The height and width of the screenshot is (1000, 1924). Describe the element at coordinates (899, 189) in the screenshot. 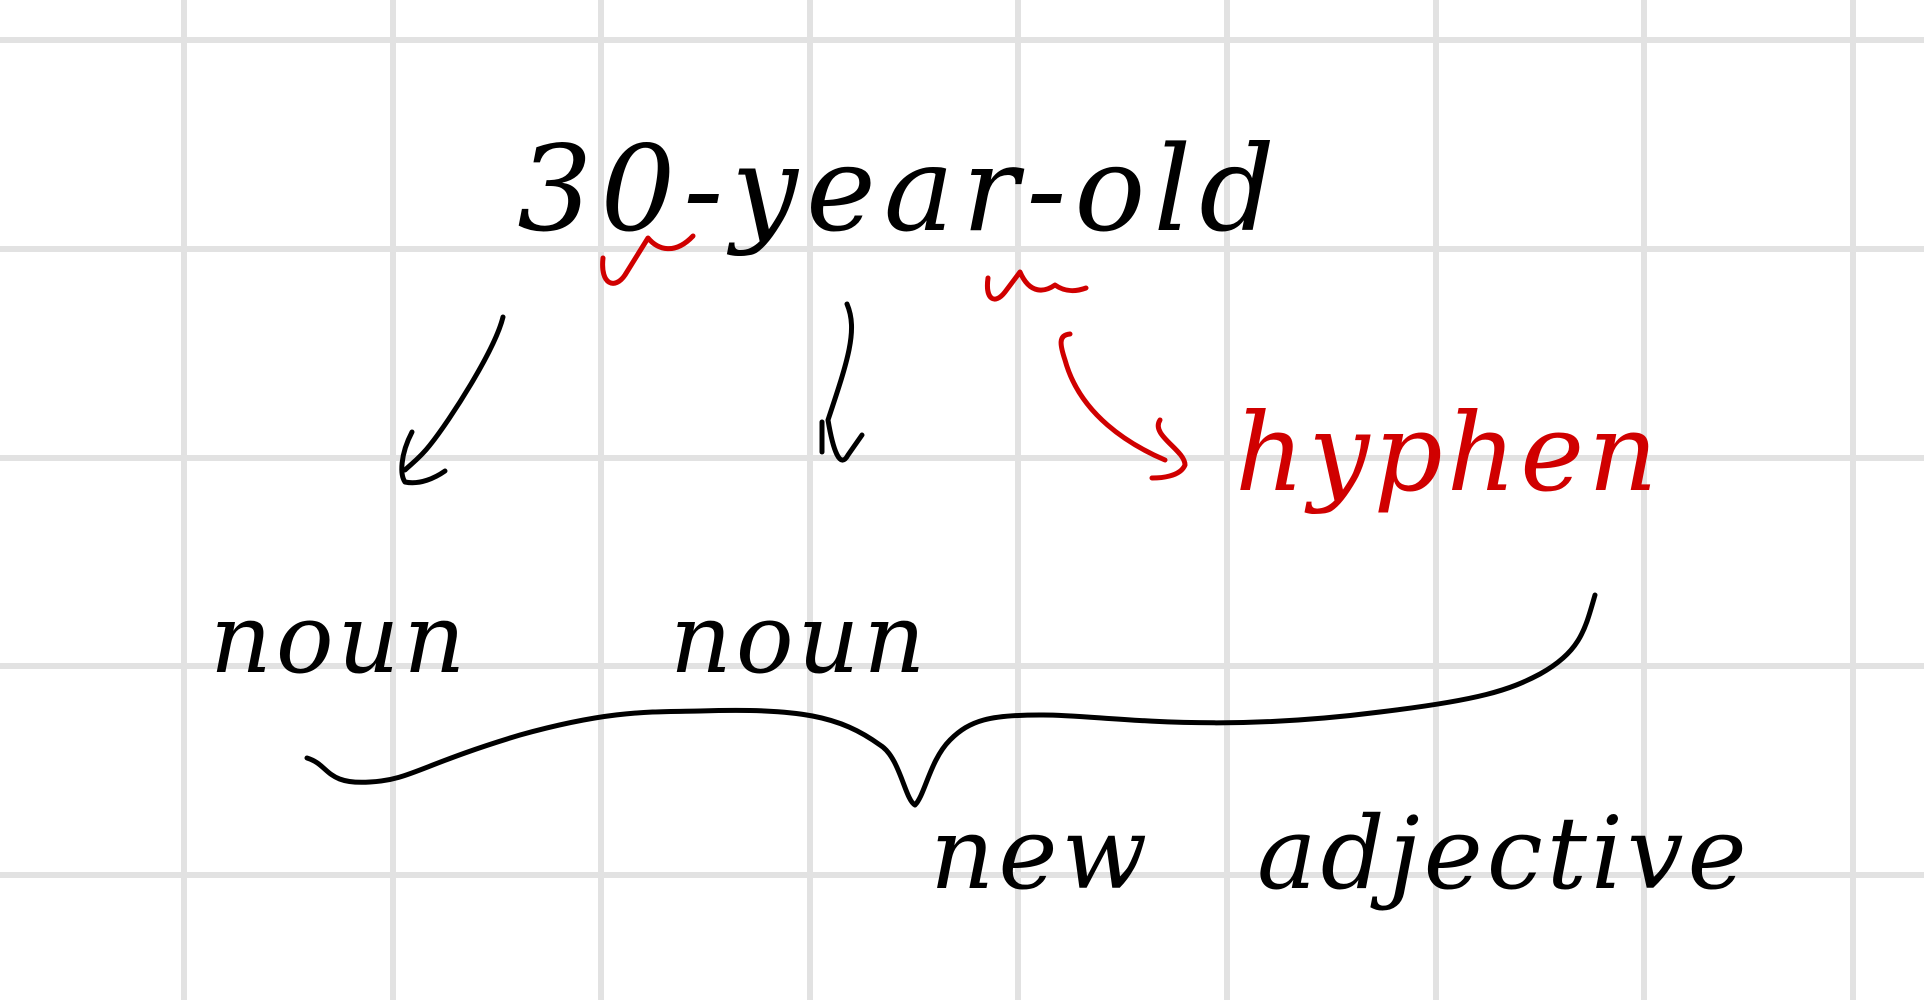

I see `phrase: 30-year-old` at that location.